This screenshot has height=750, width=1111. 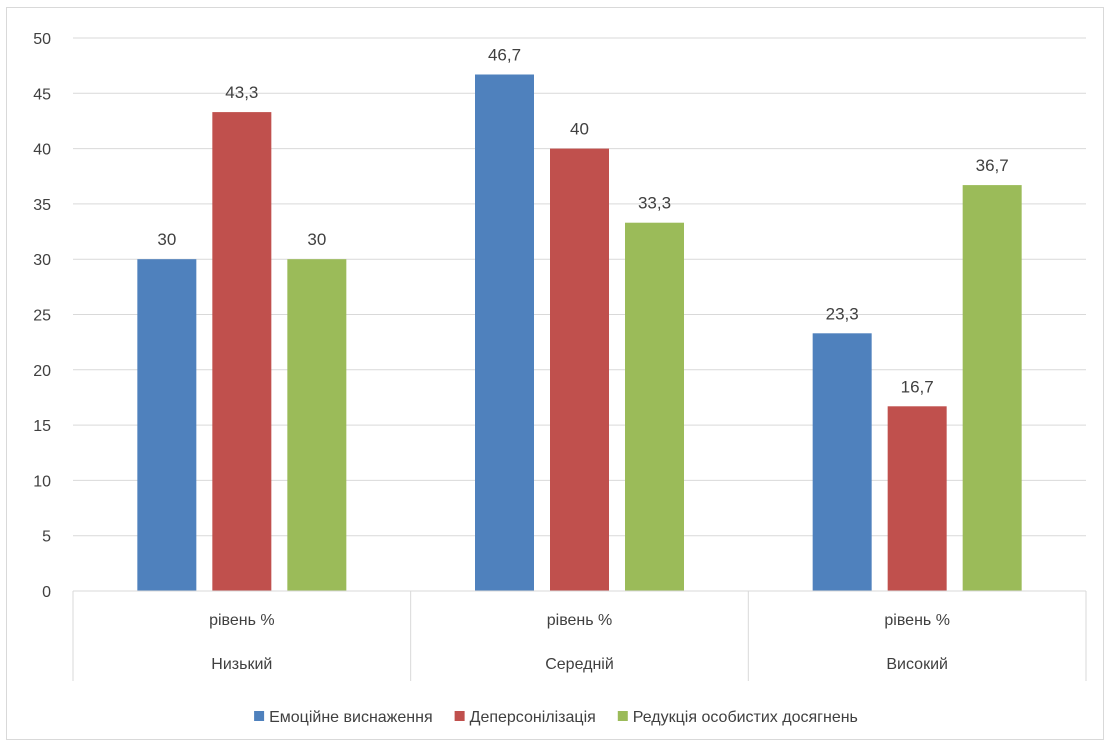 What do you see at coordinates (42, 39) in the screenshot?
I see `y-tick-label: 50` at bounding box center [42, 39].